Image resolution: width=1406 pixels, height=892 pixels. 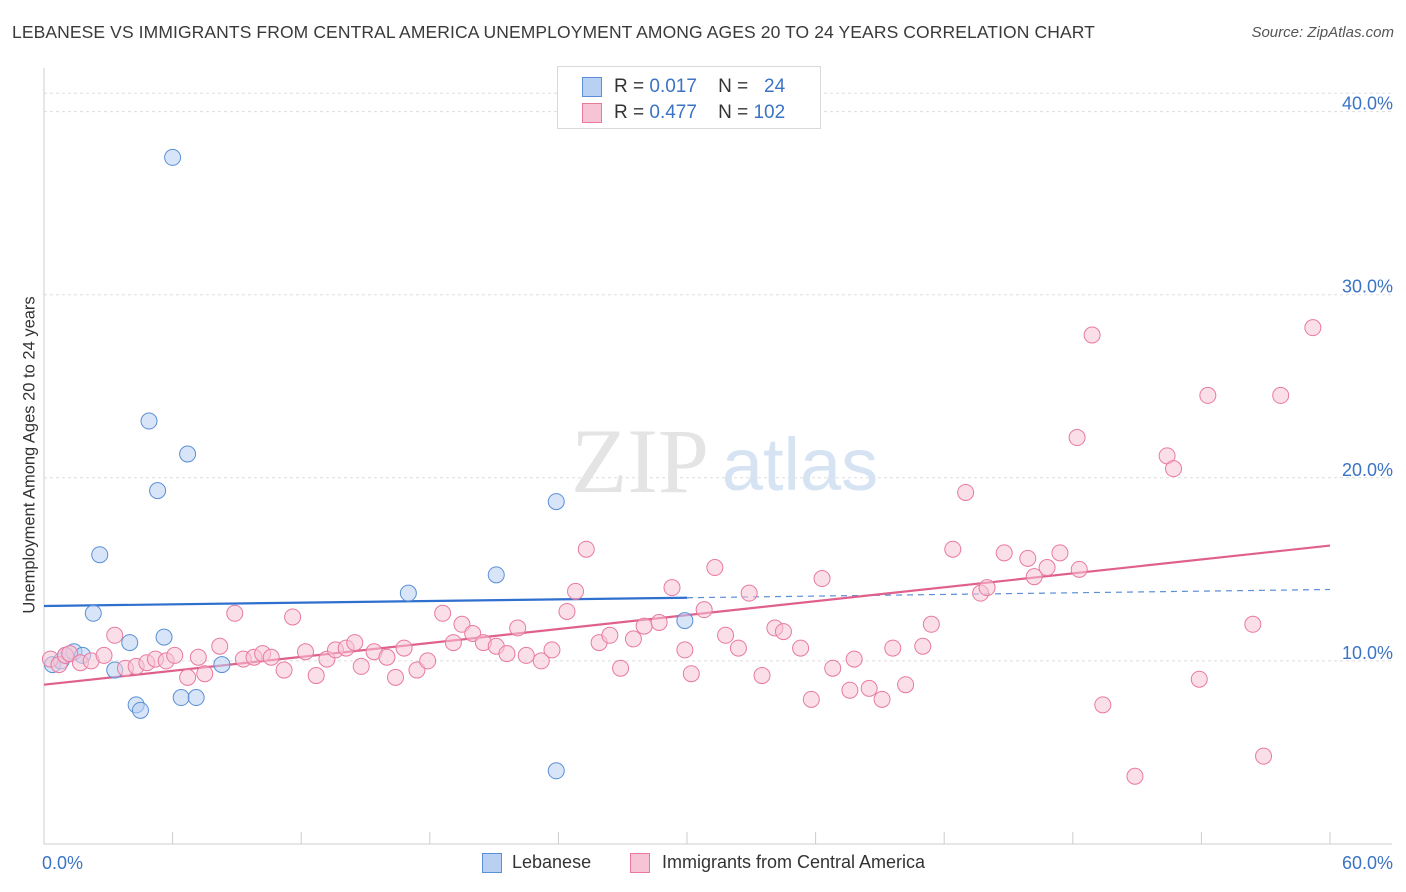 I want to click on n-value: 102, so click(x=769, y=112).